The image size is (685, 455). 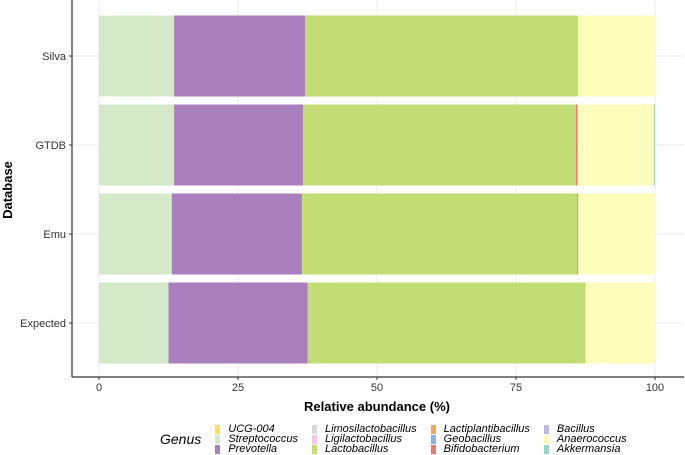 I want to click on bar-segment-gtdb-lactobacillus, so click(x=440, y=145).